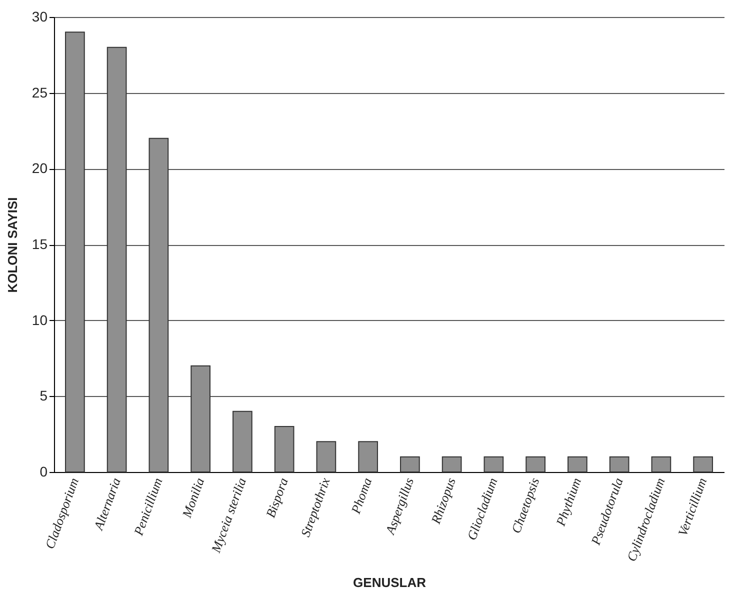 This screenshot has height=604, width=734. What do you see at coordinates (12, 245) in the screenshot?
I see `y-axis-title: KOLONI SAYISI` at bounding box center [12, 245].